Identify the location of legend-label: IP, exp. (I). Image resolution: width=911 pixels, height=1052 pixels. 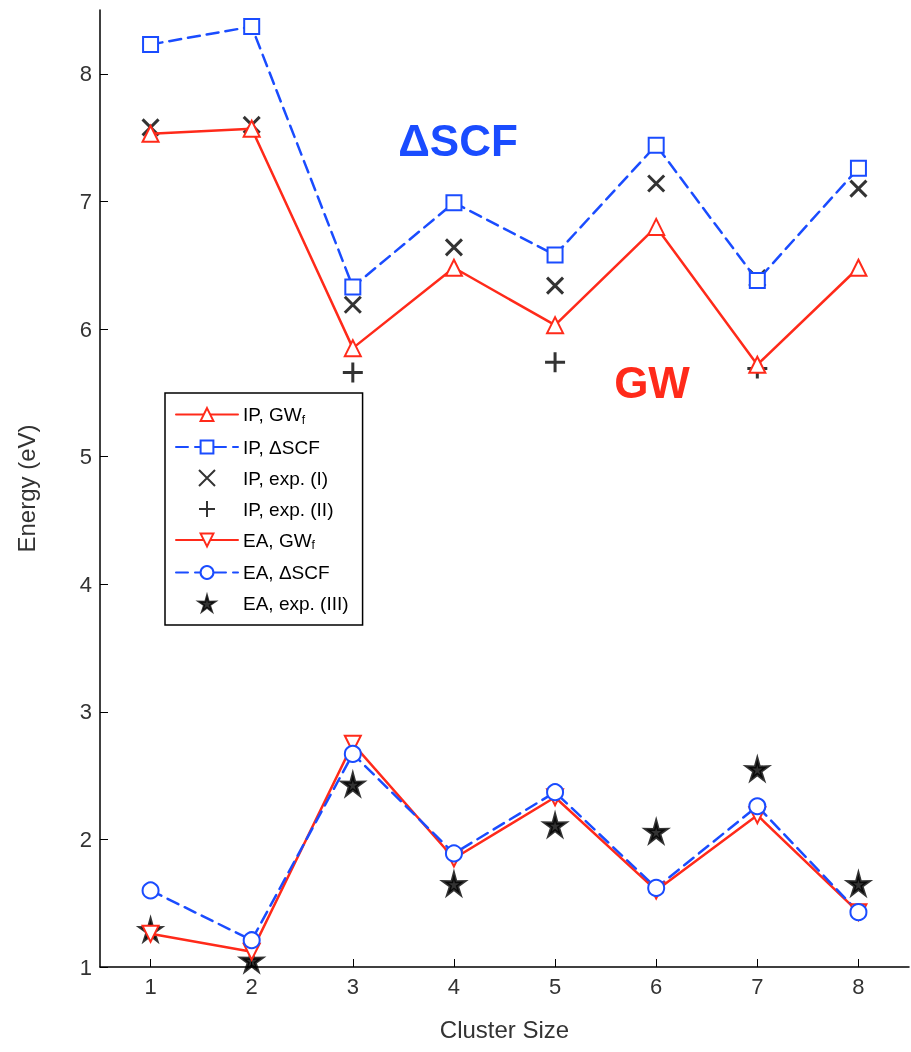
(286, 478).